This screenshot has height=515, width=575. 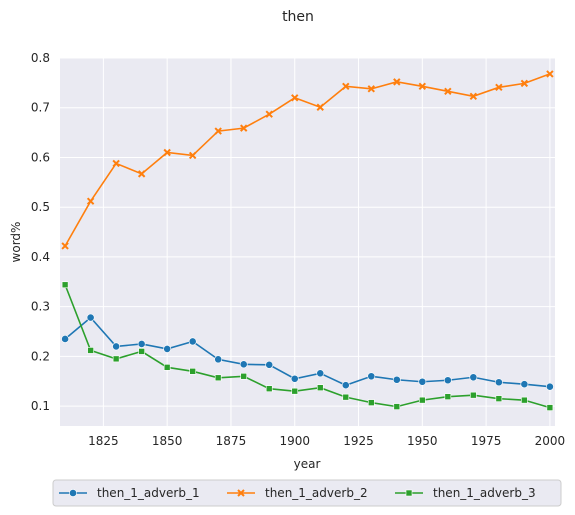 I want to click on legend-item: then_1_adverb_1, so click(x=129, y=493).